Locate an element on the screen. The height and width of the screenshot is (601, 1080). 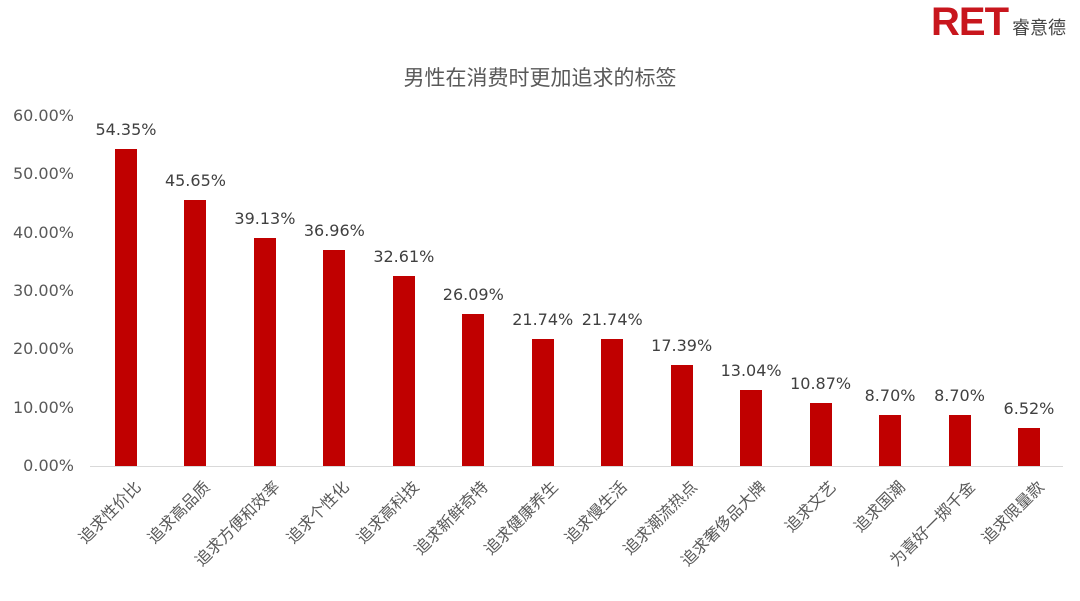
data-label: 36.96% is located at coordinates (334, 231).